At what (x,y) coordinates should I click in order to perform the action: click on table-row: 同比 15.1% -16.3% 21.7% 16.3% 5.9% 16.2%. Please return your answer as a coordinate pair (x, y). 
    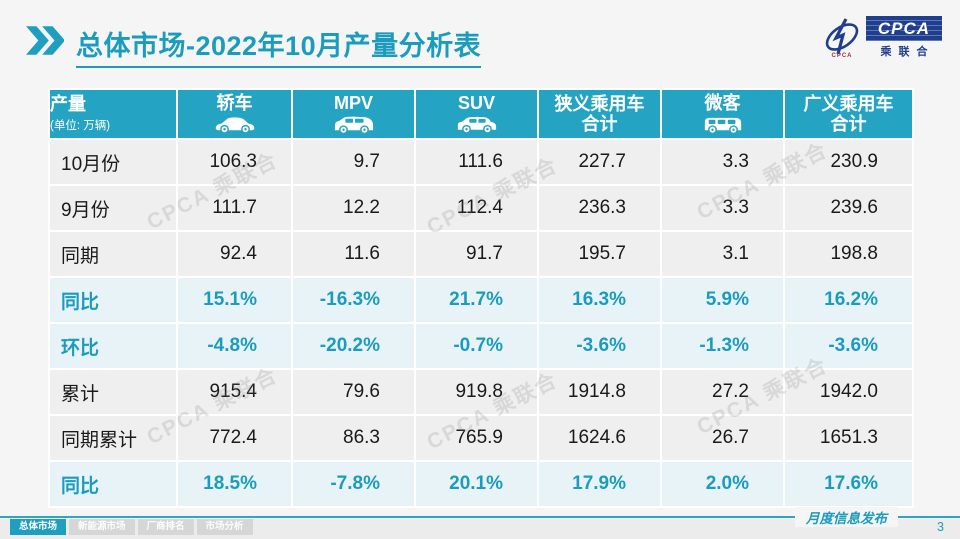
    Looking at the image, I should click on (481, 300).